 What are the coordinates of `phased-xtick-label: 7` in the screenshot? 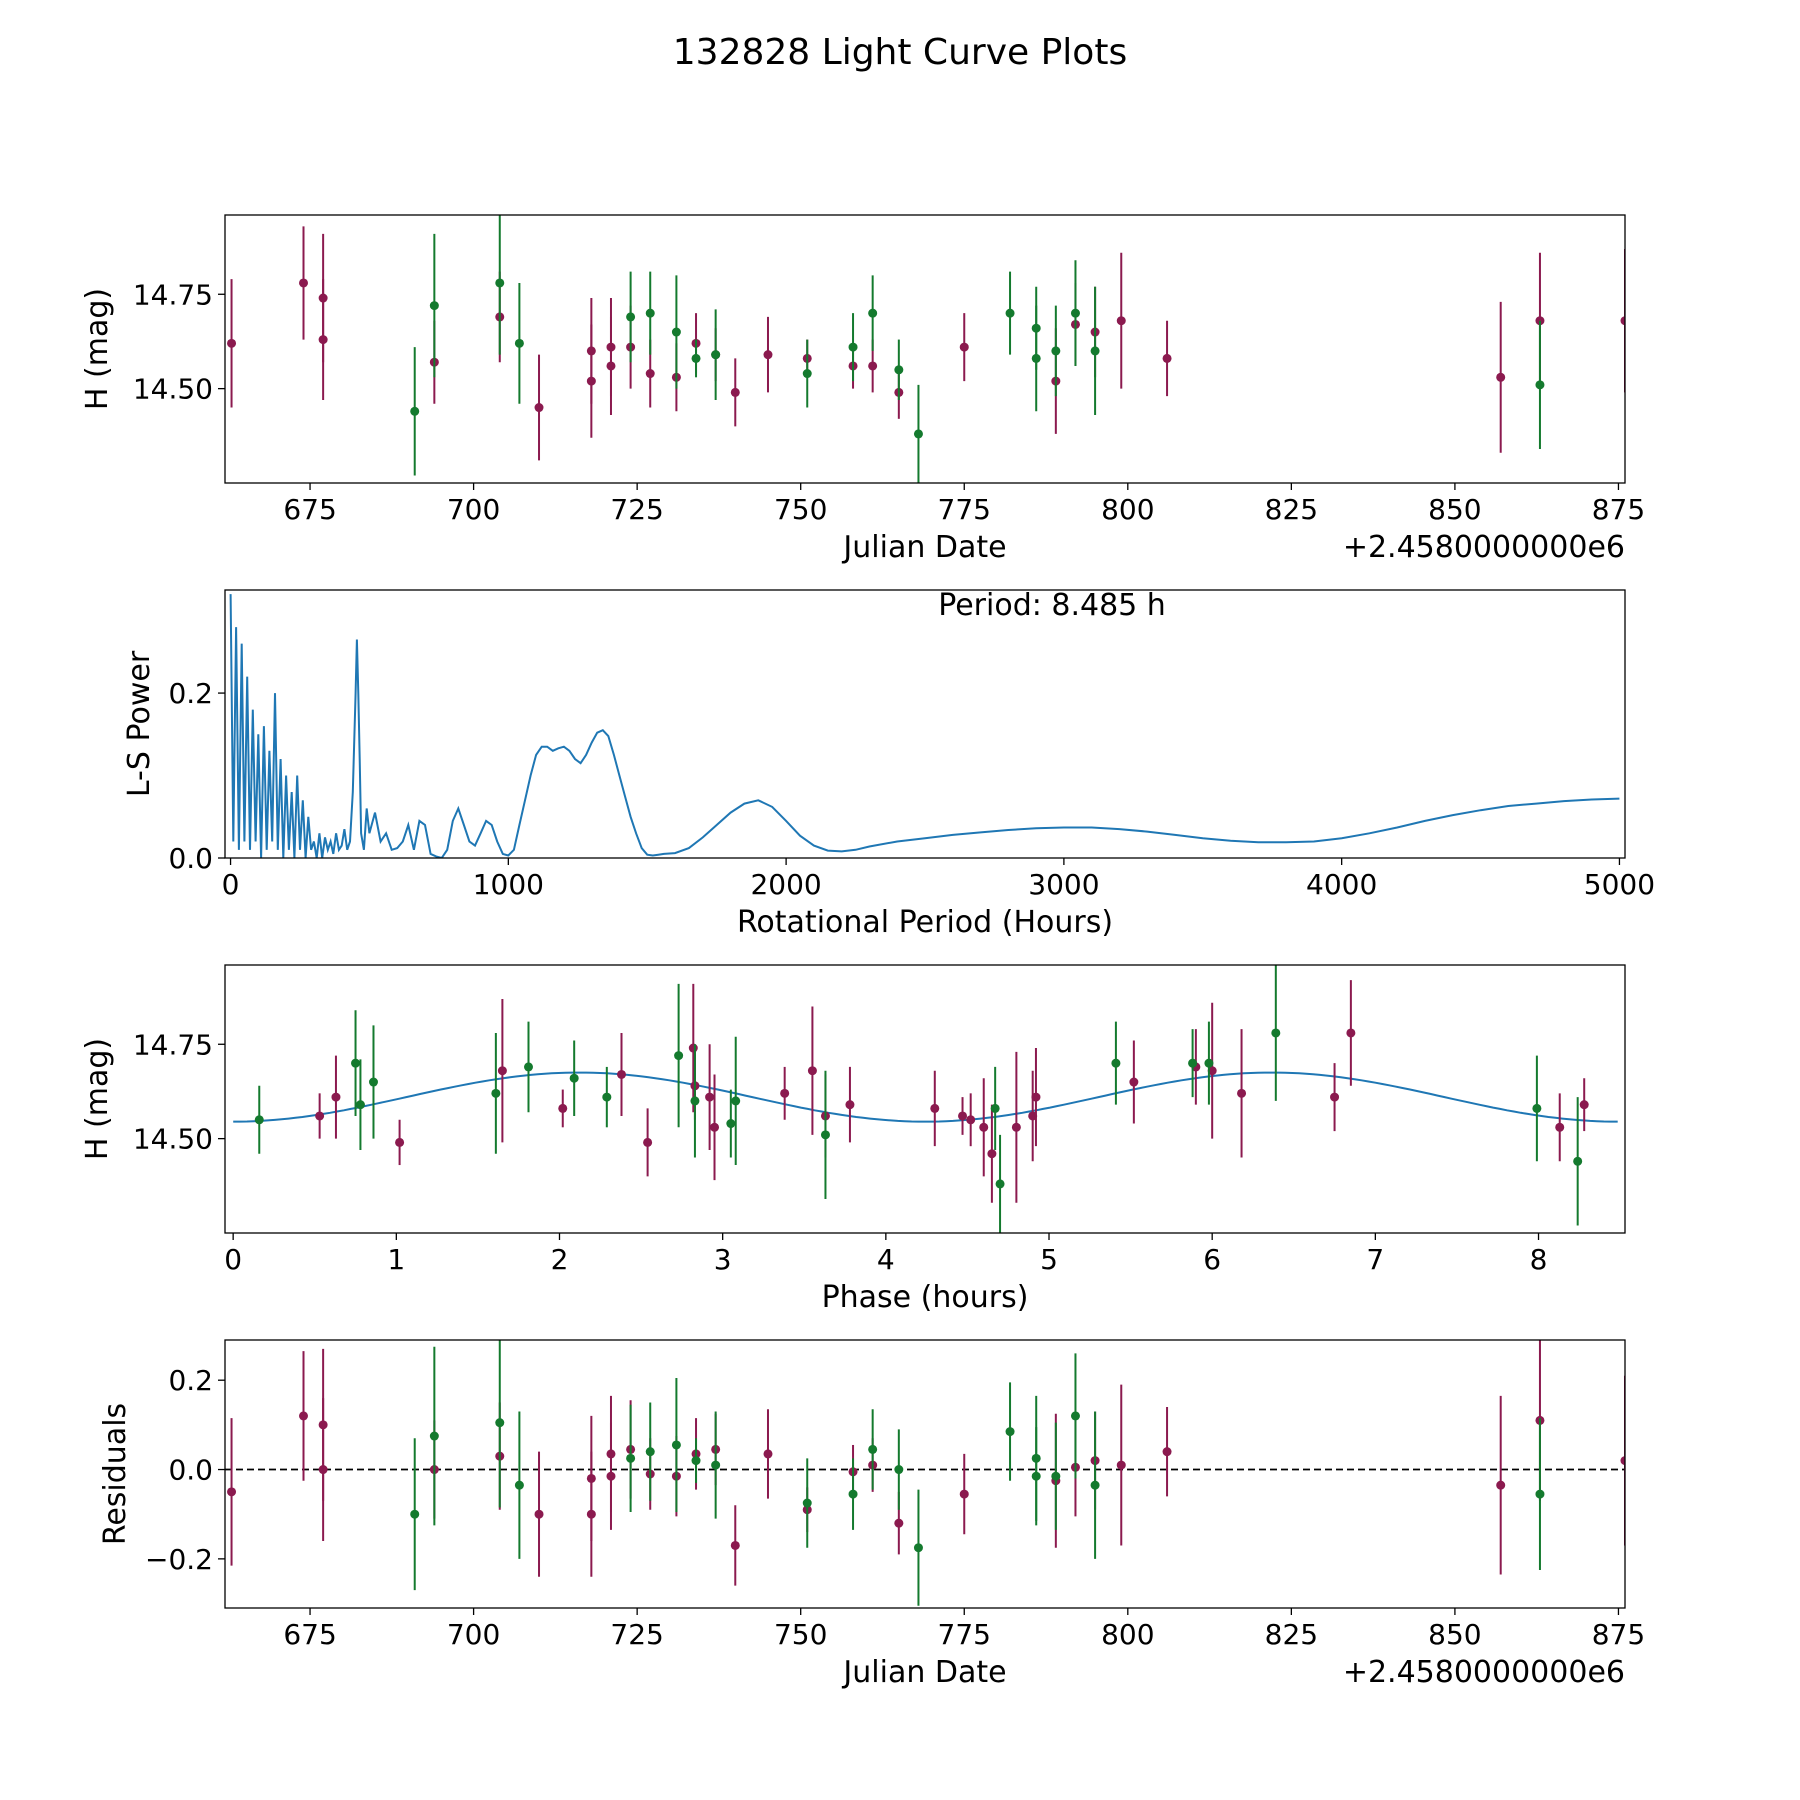 It's located at (1375, 1259).